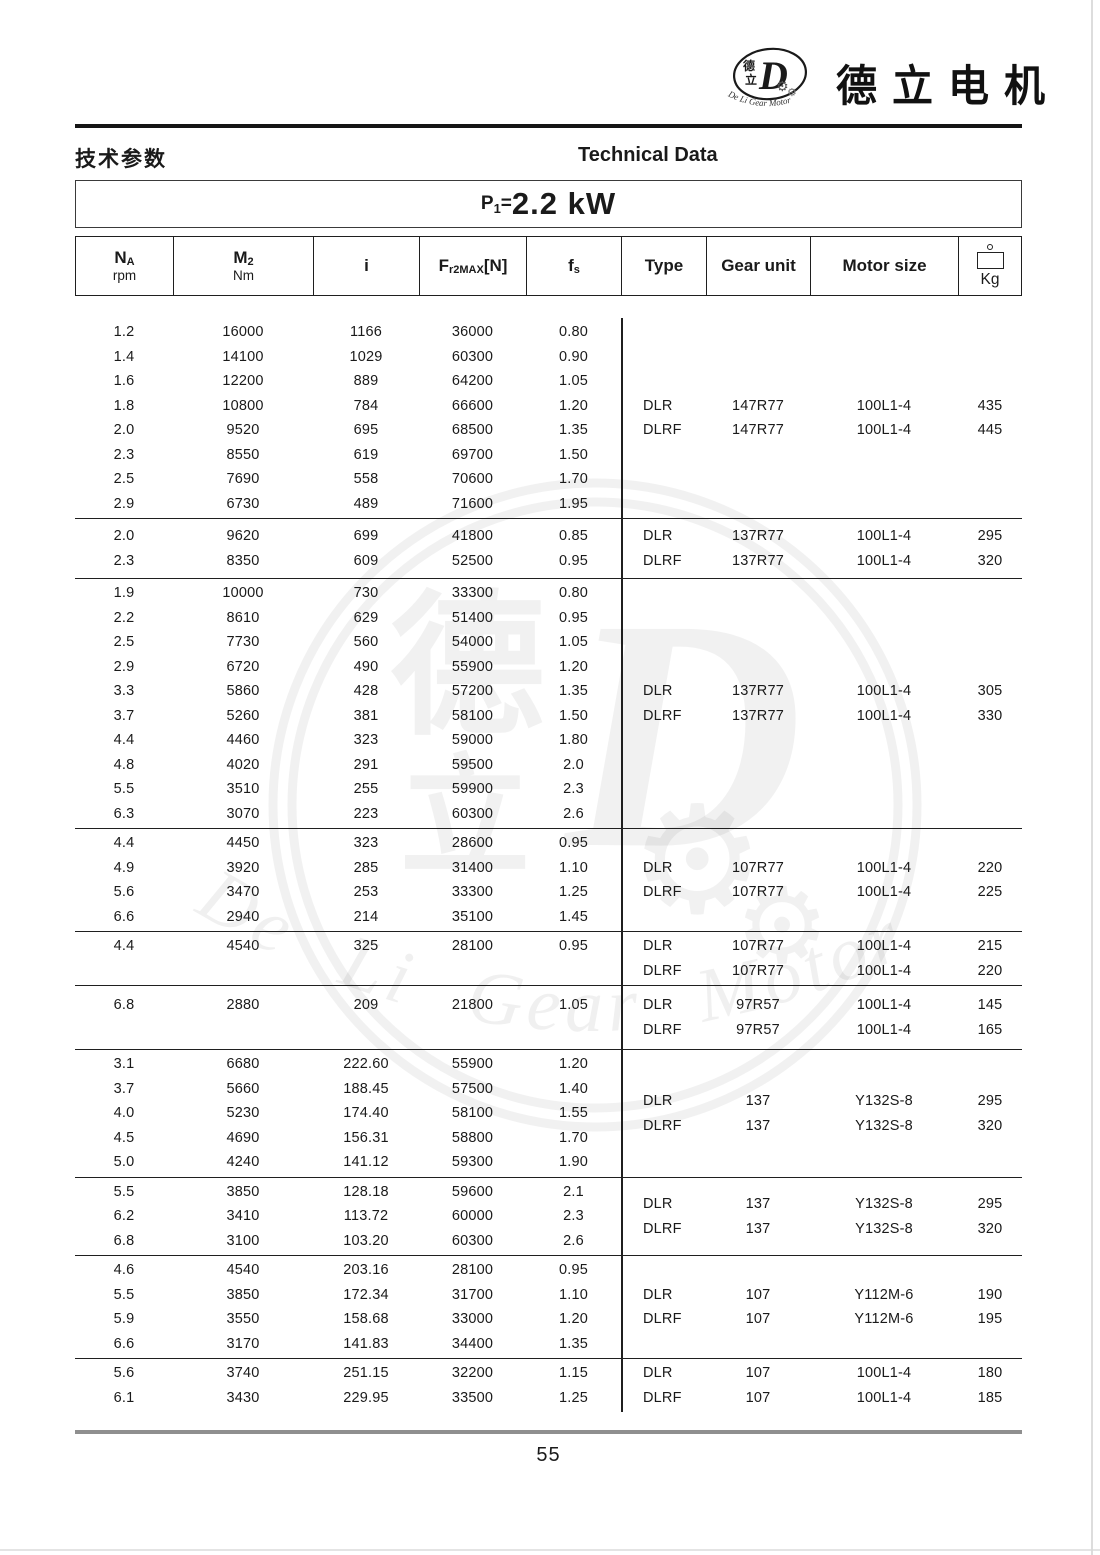  I want to click on column-header-gear-unit: Gear unit, so click(759, 266).